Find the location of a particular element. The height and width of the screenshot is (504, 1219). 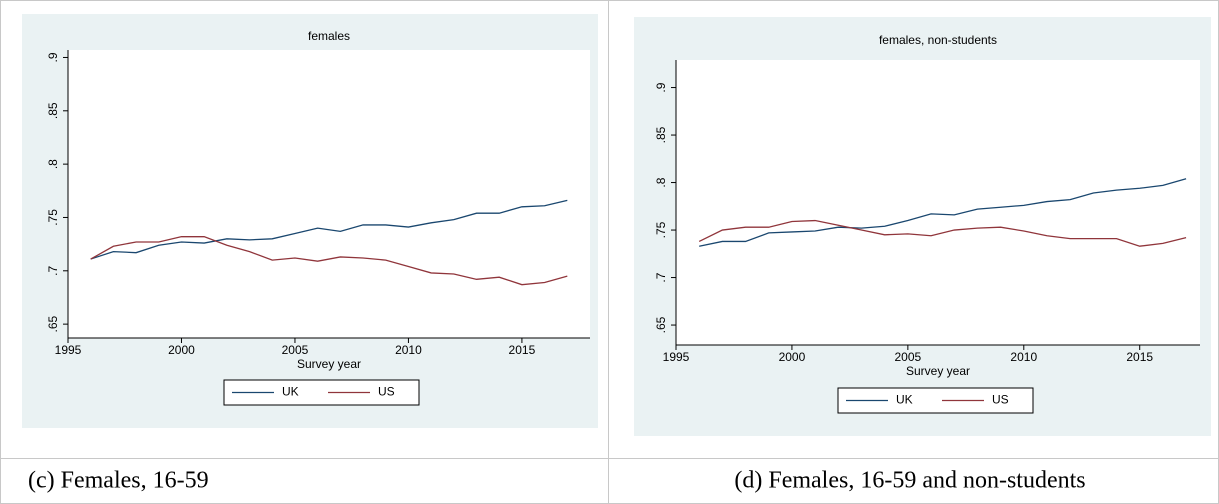

chart-title: females, non-students is located at coordinates (938, 40).